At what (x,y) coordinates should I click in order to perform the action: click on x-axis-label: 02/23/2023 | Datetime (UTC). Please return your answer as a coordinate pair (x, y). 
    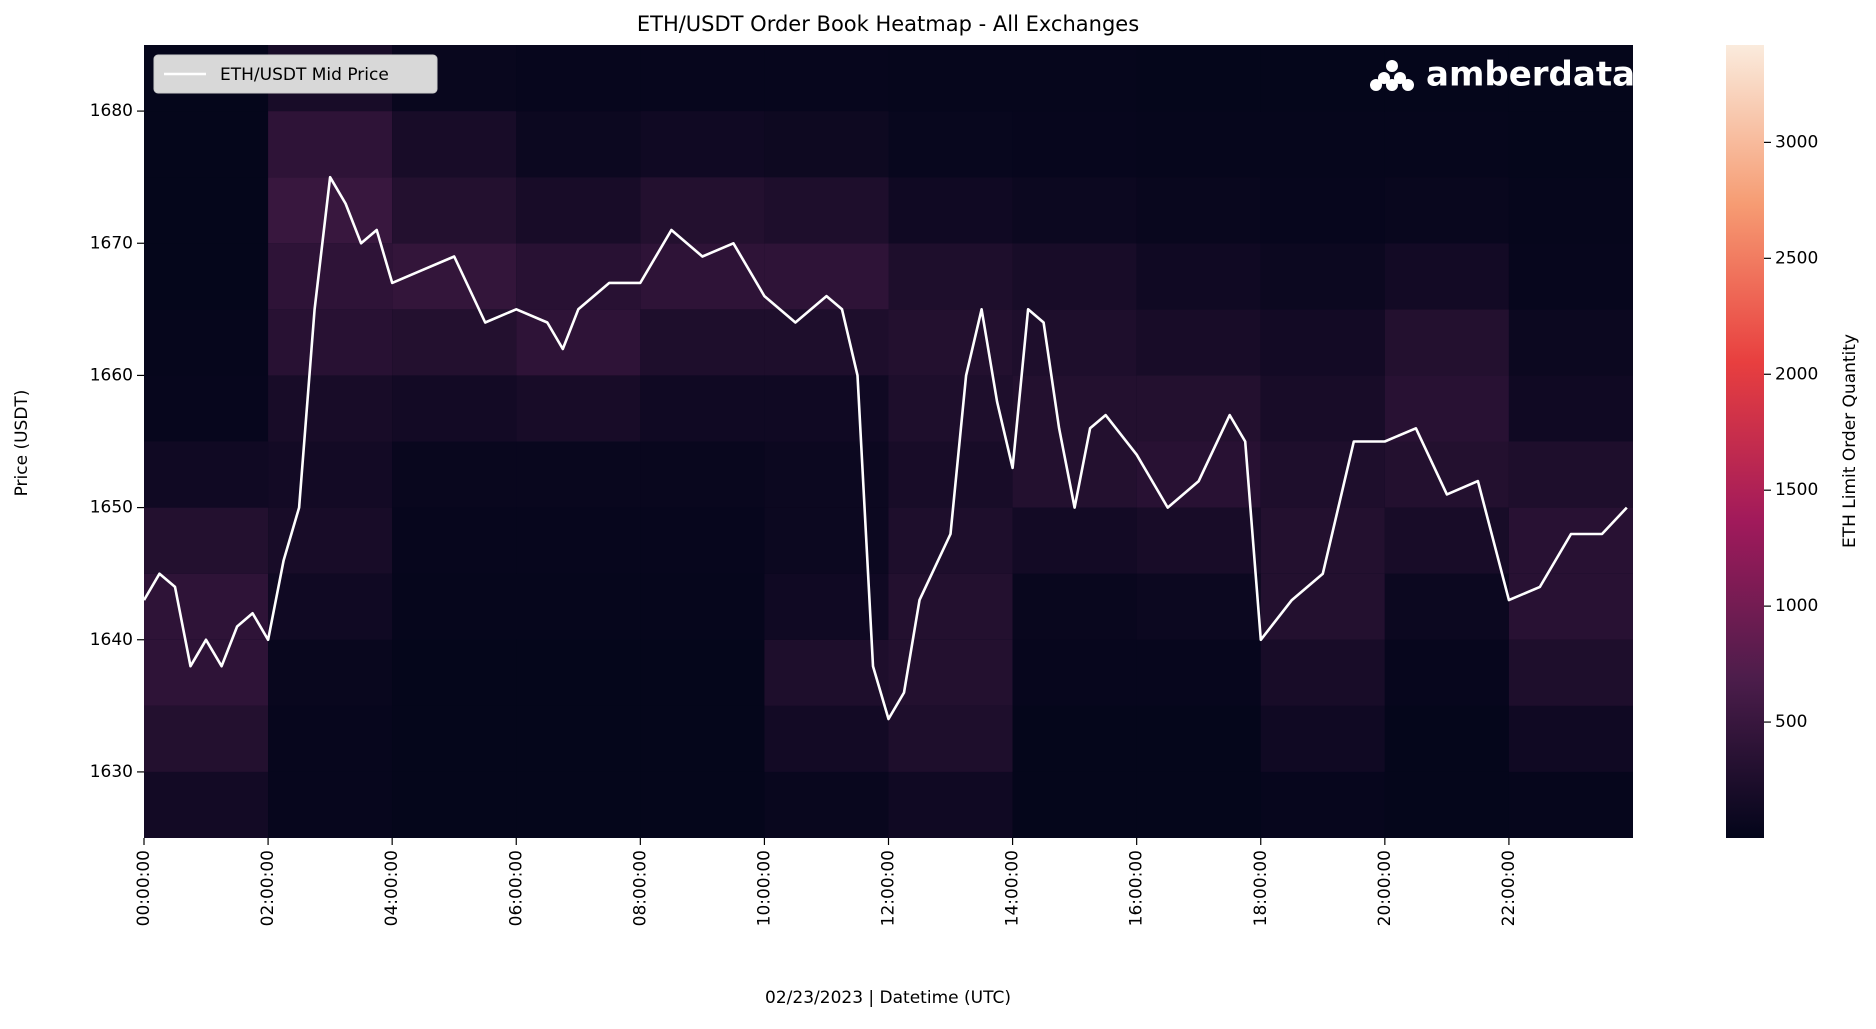
    Looking at the image, I should click on (888, 998).